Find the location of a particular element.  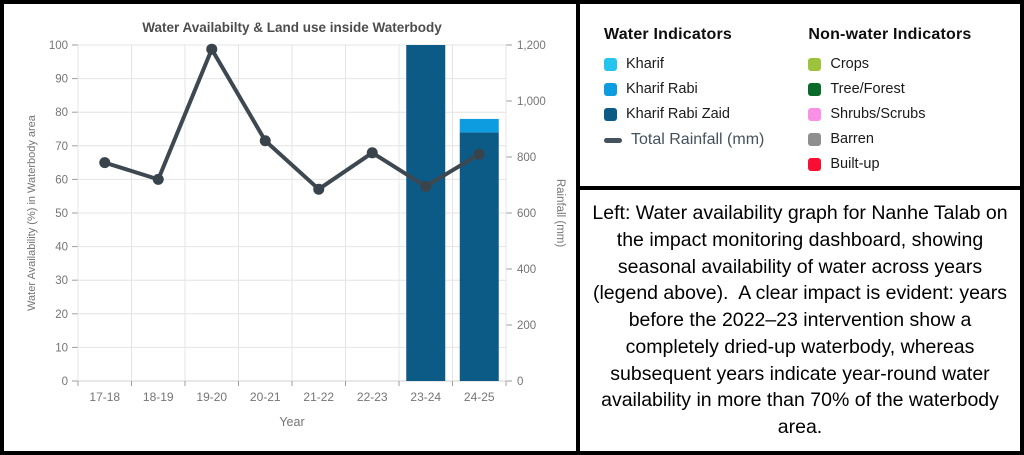

legend-item-barren: Barren is located at coordinates (889, 139).